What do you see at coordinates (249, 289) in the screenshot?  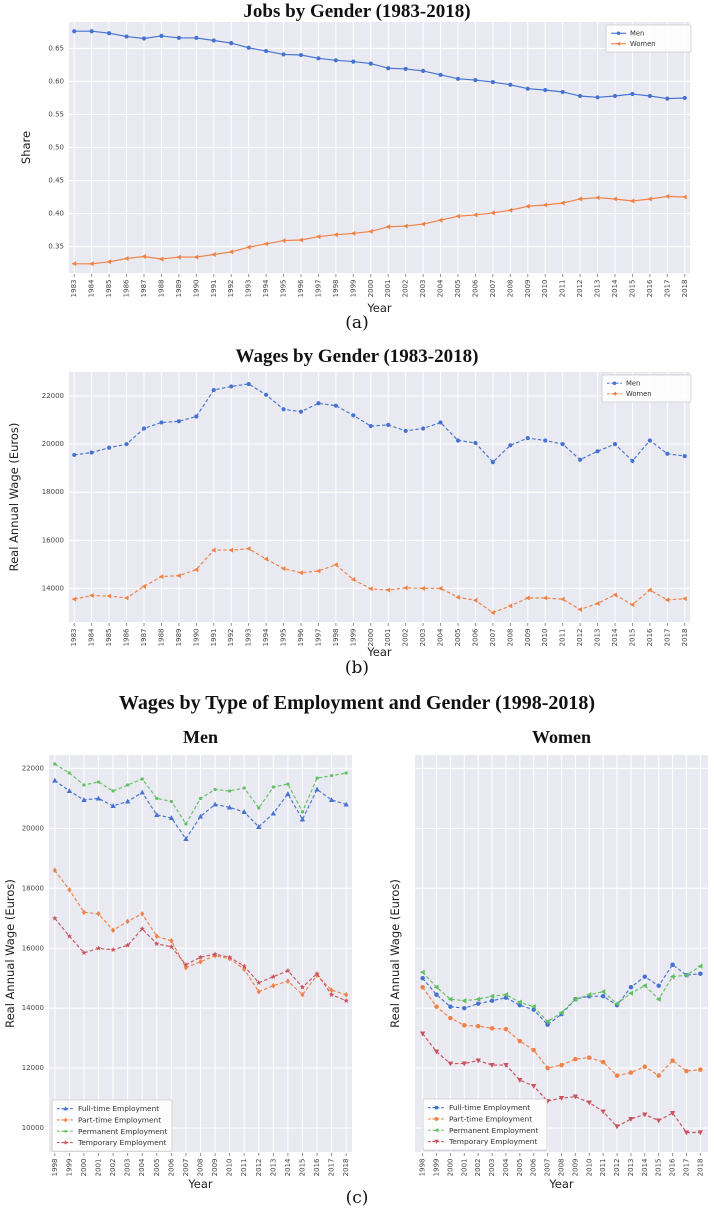 I see `svg-text: 1993` at bounding box center [249, 289].